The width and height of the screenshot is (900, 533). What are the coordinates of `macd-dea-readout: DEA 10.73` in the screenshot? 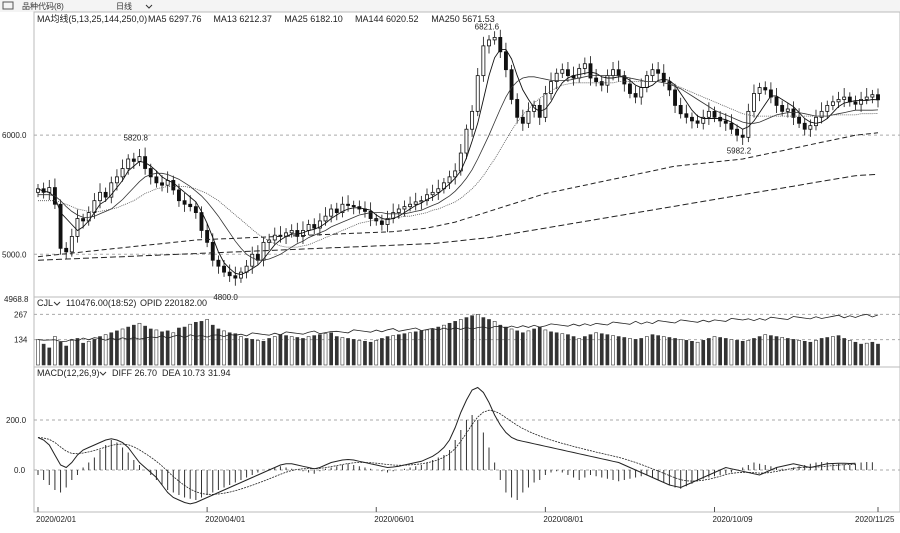 It's located at (183, 373).